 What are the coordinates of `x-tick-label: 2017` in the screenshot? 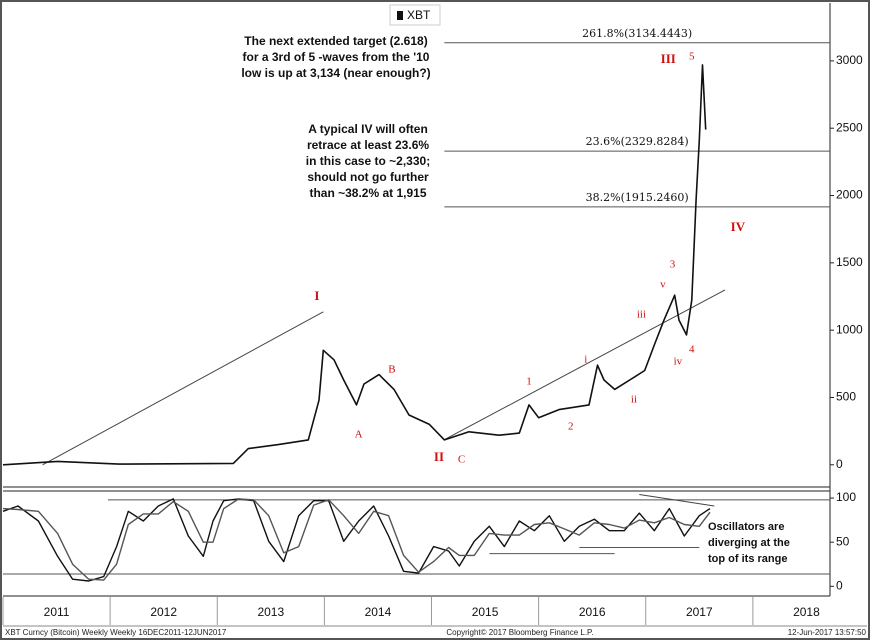 It's located at (699, 612).